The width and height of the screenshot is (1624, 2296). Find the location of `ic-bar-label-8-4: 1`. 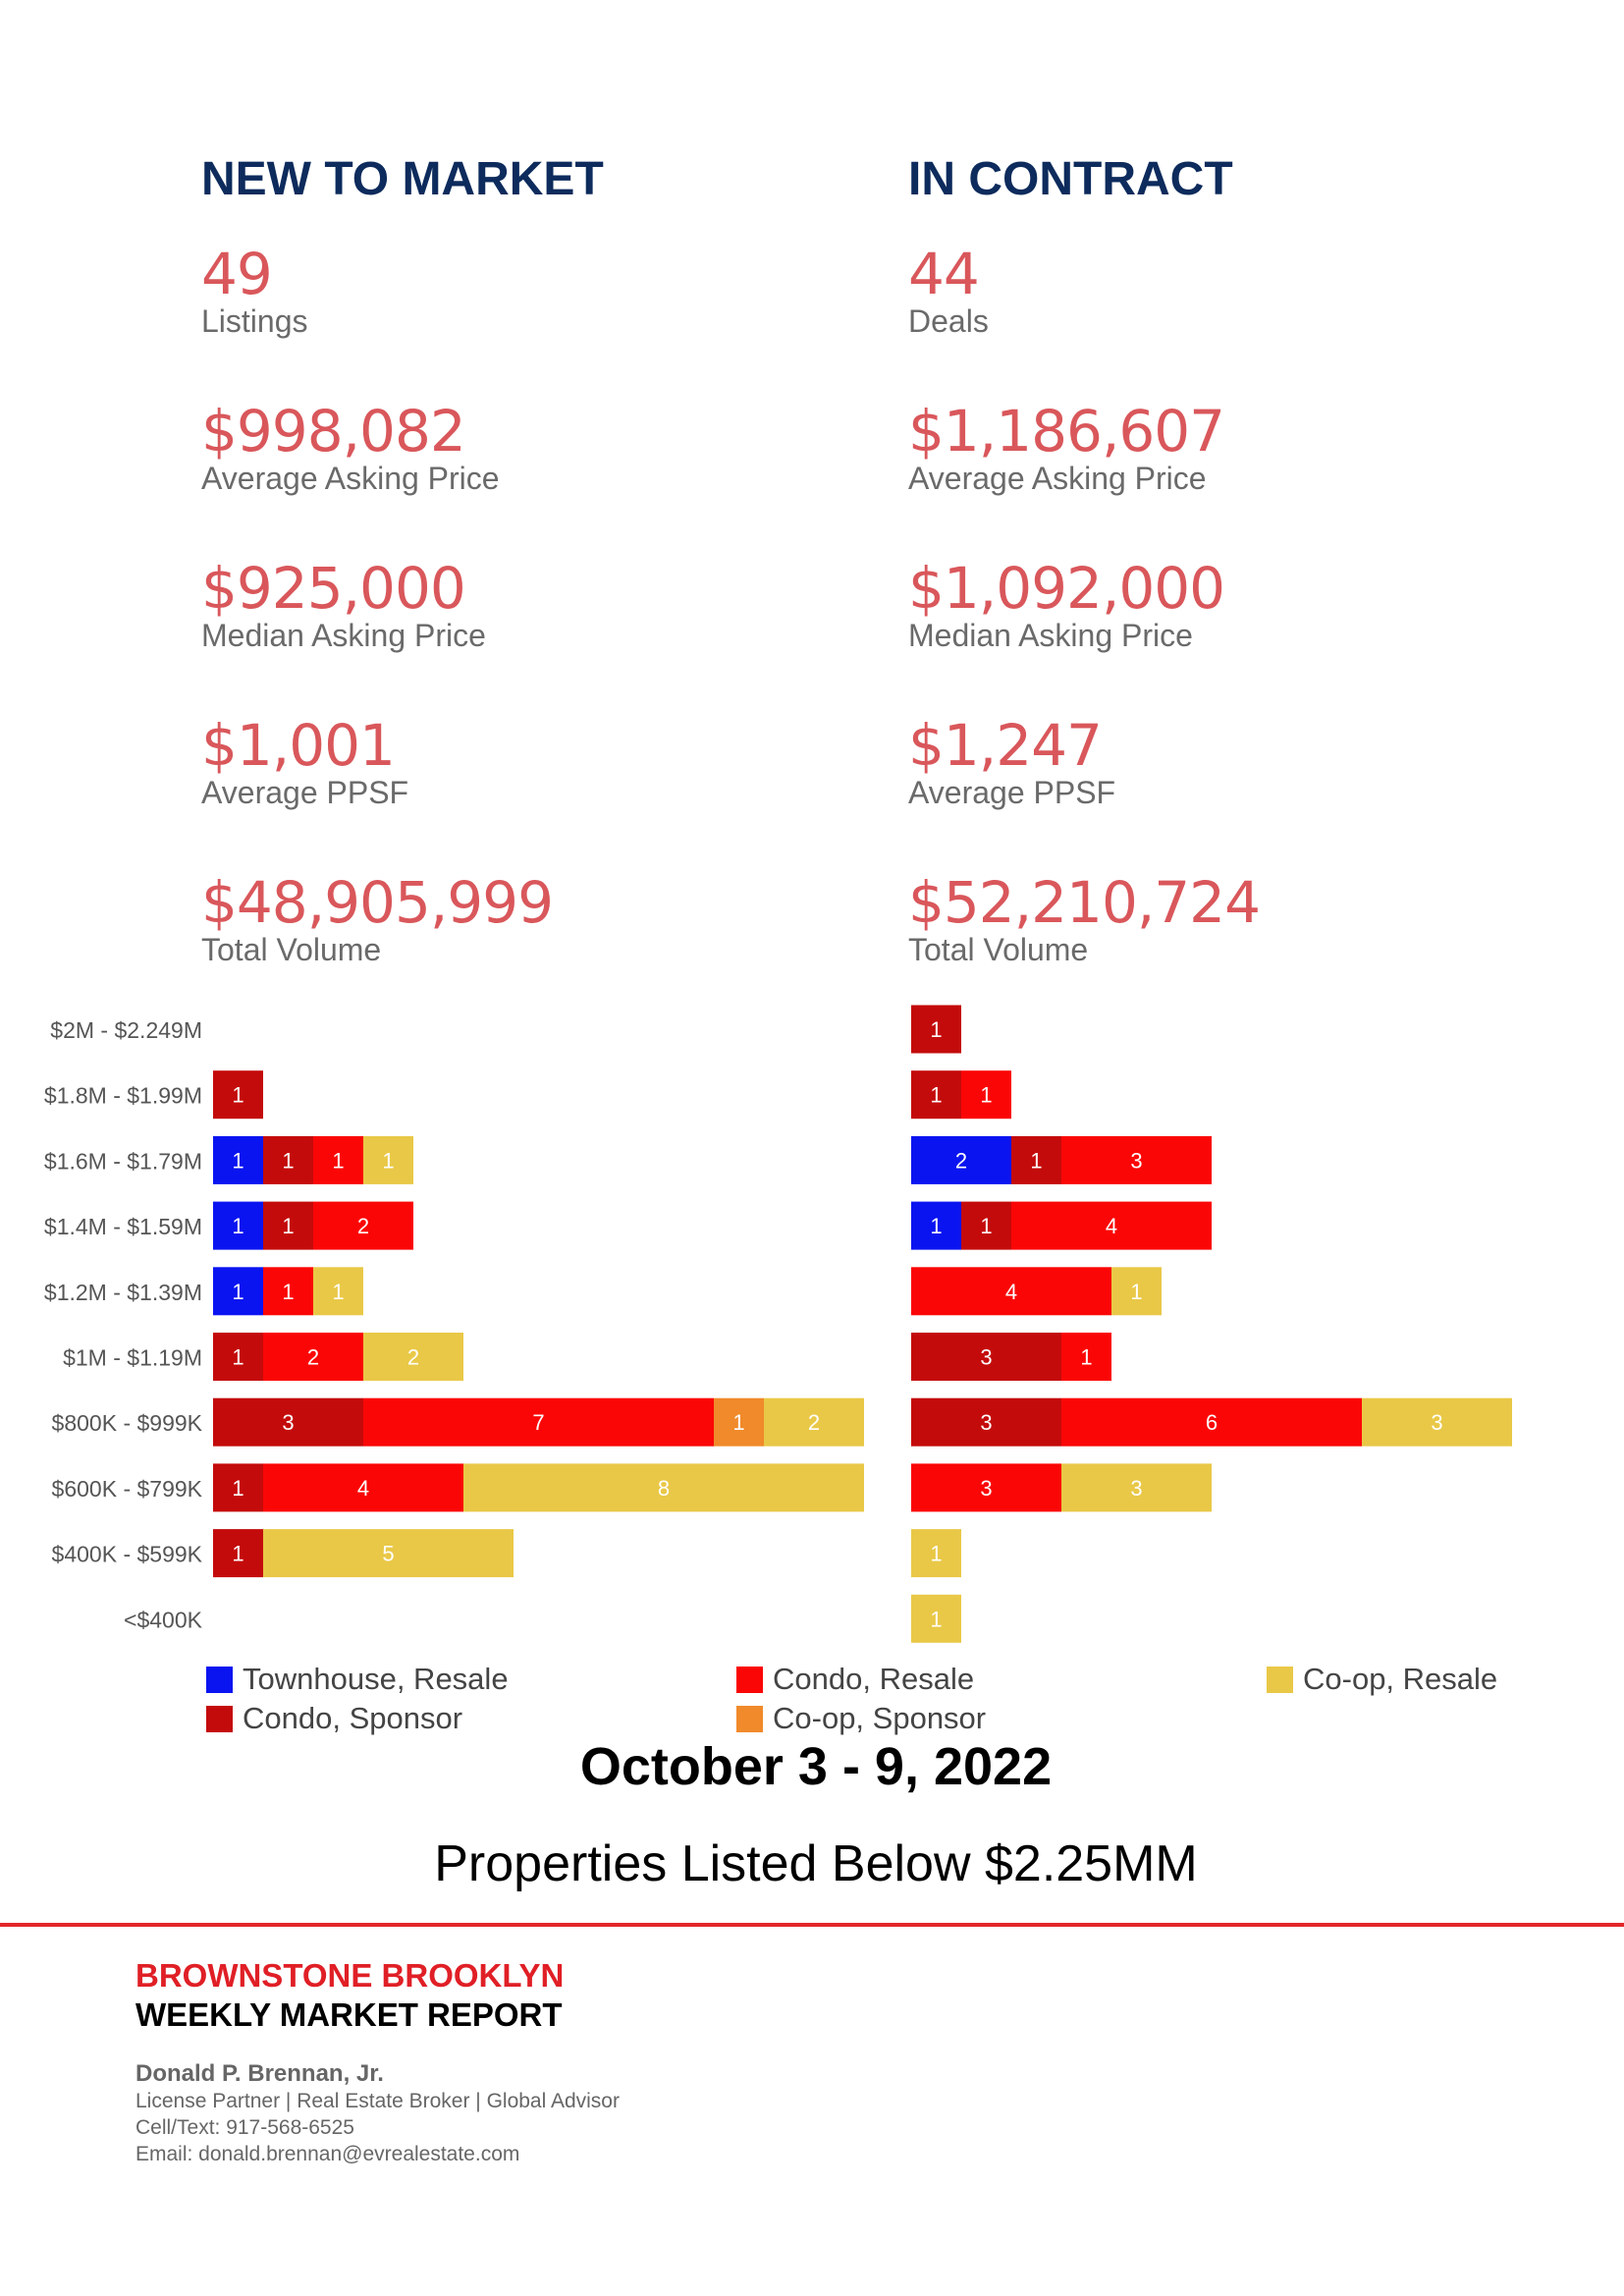

ic-bar-label-8-4: 1 is located at coordinates (936, 1554).